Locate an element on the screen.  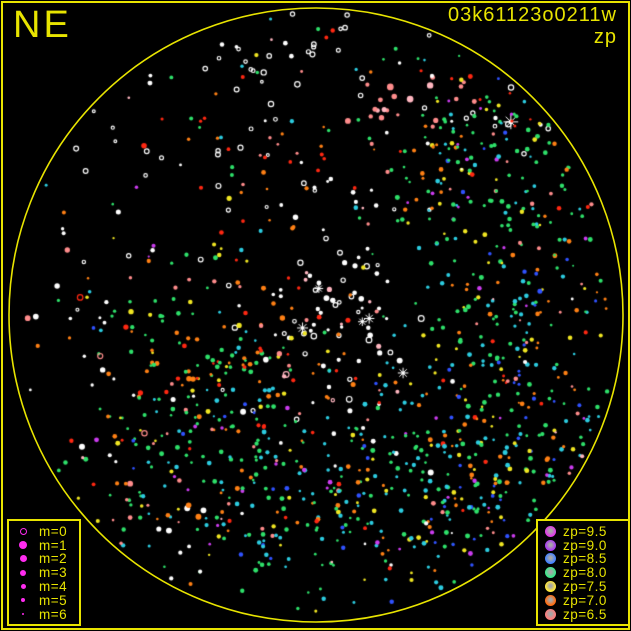
legend-zp-row: zp=6.5 is located at coordinates (583, 614).